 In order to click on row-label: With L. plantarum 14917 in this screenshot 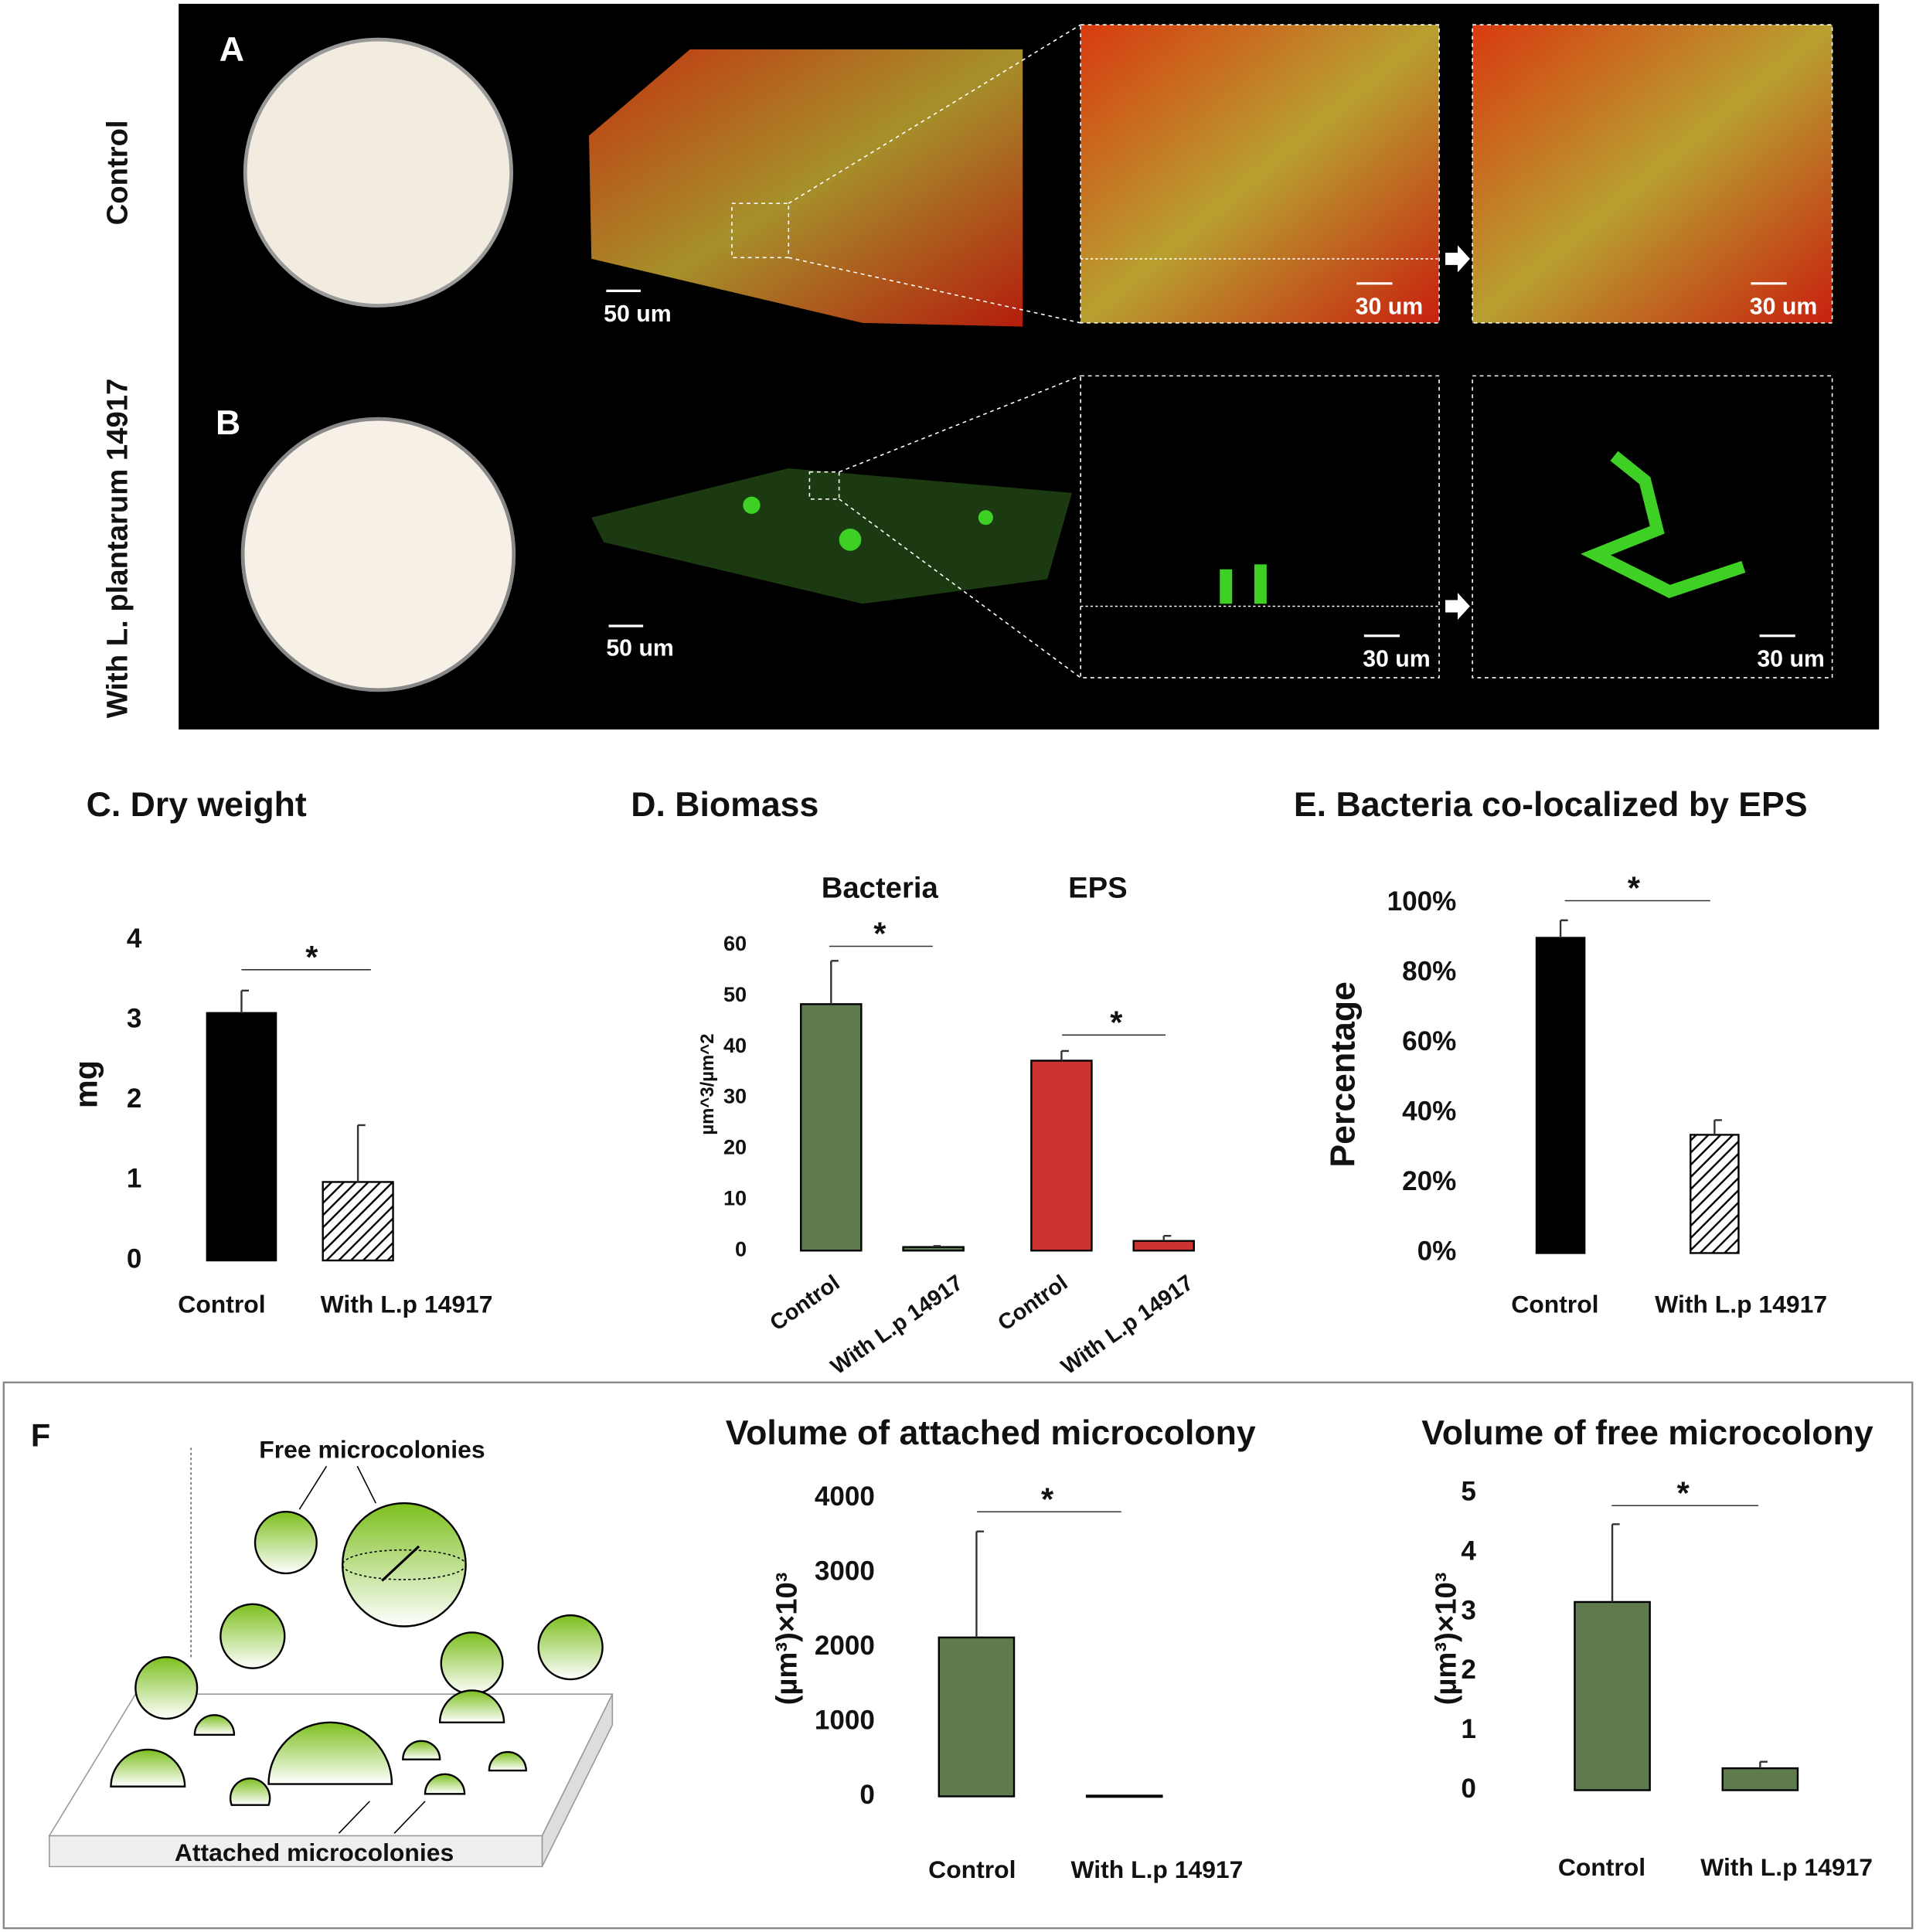, I will do `click(117, 549)`.